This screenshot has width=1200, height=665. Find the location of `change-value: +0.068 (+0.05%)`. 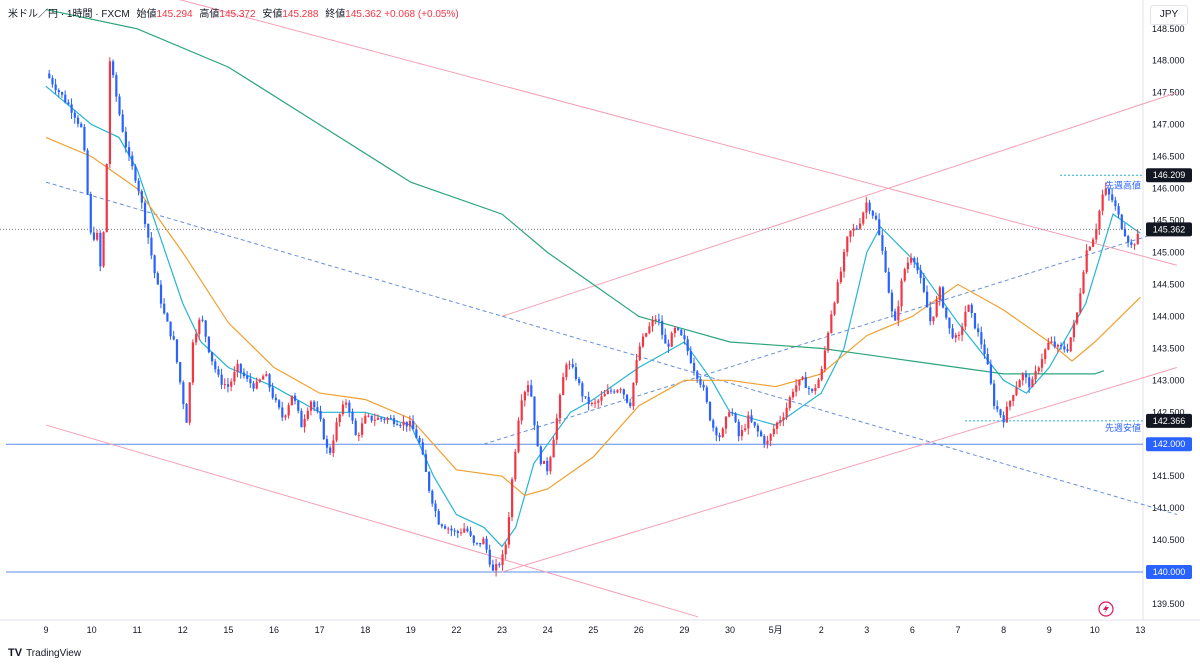

change-value: +0.068 (+0.05%) is located at coordinates (421, 14).